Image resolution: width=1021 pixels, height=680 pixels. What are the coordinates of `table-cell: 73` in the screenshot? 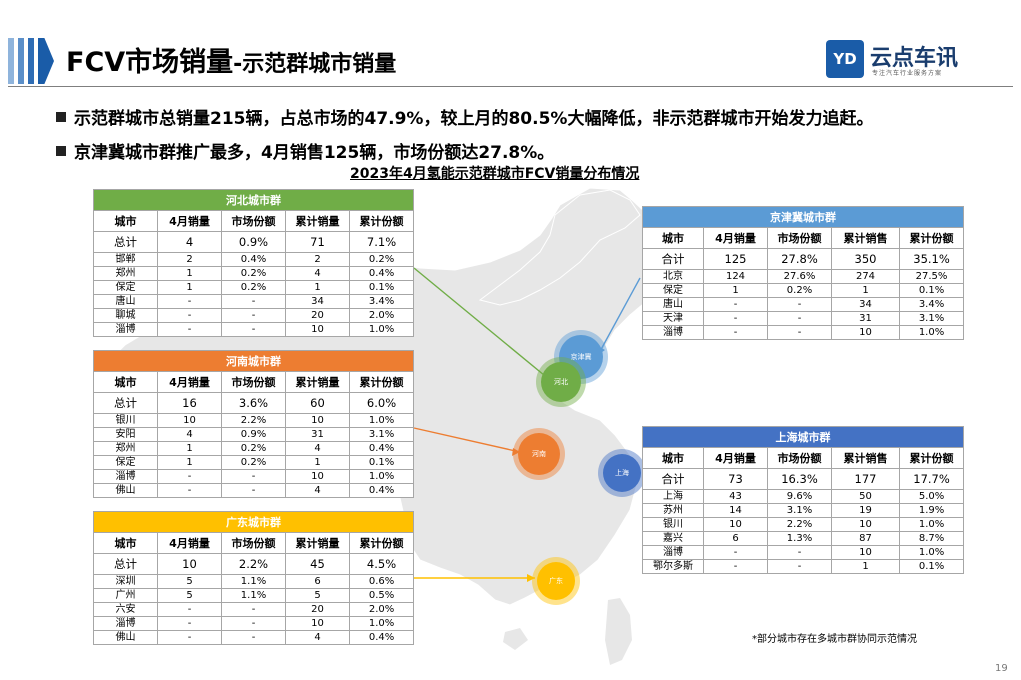 It's located at (735, 479).